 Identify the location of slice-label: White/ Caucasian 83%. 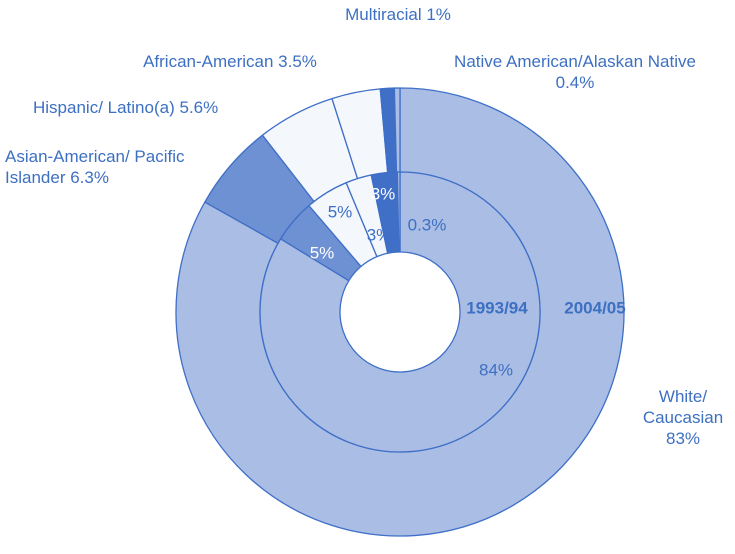
(681, 417).